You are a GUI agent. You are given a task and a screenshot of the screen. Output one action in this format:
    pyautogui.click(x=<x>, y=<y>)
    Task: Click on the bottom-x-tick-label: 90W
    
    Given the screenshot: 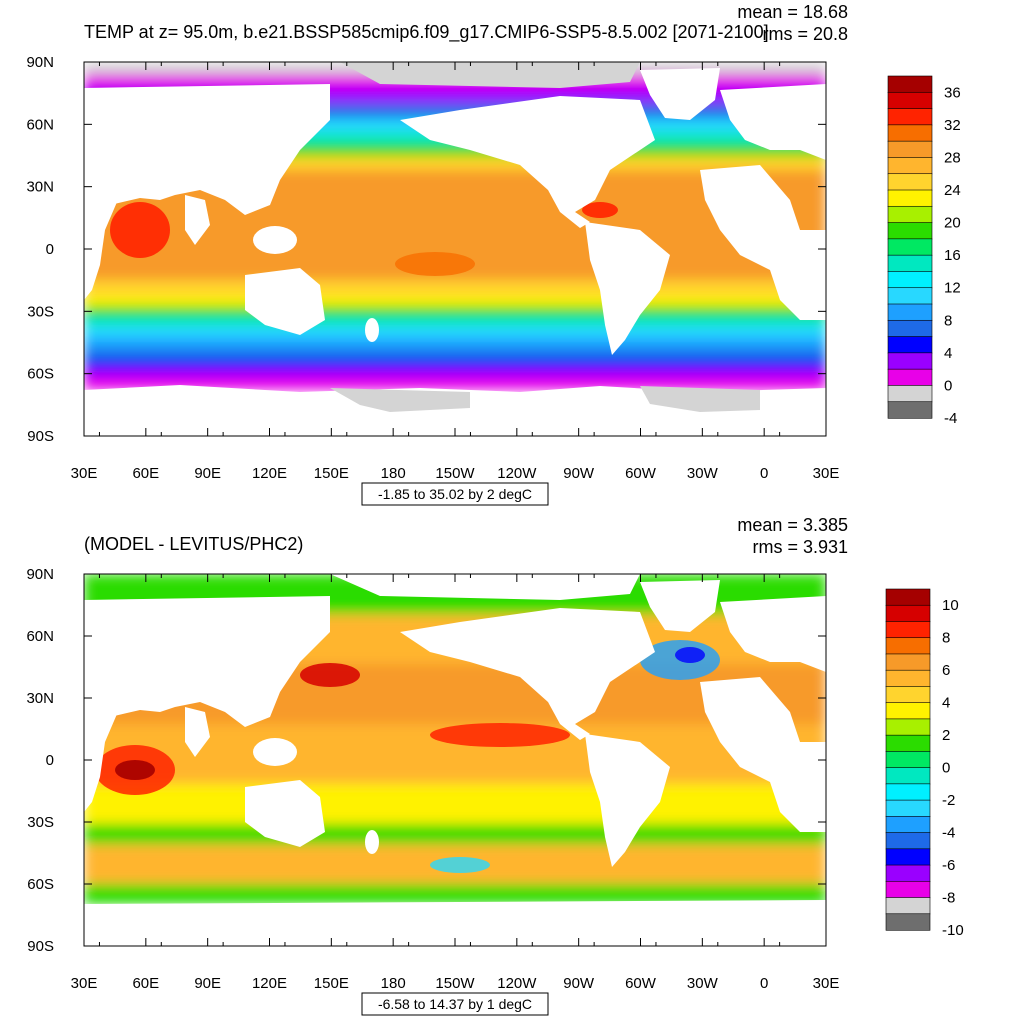 What is the action you would take?
    pyautogui.click(x=579, y=983)
    